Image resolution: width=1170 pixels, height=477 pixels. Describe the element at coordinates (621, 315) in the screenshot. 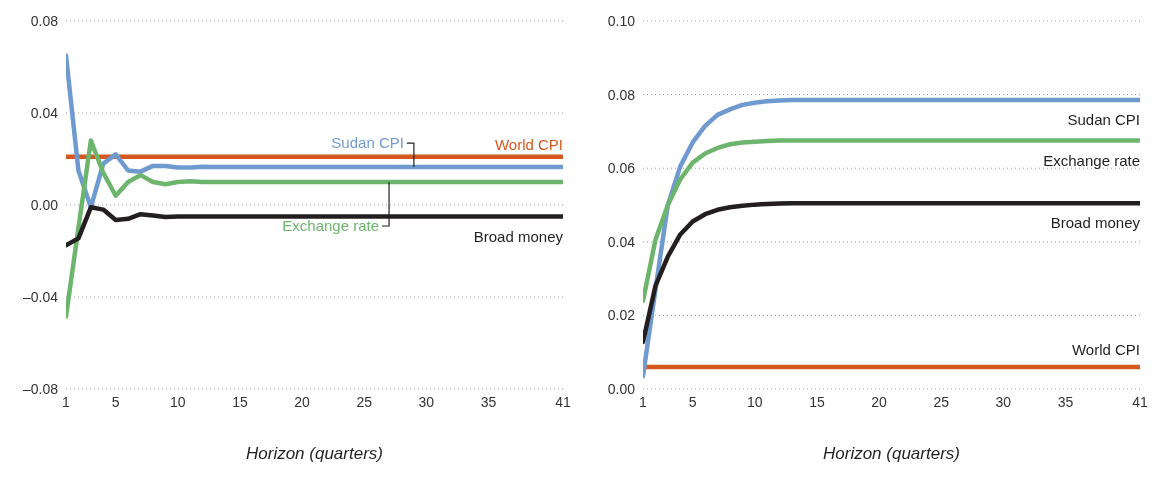

I see `y-tick-label: 0.02` at that location.